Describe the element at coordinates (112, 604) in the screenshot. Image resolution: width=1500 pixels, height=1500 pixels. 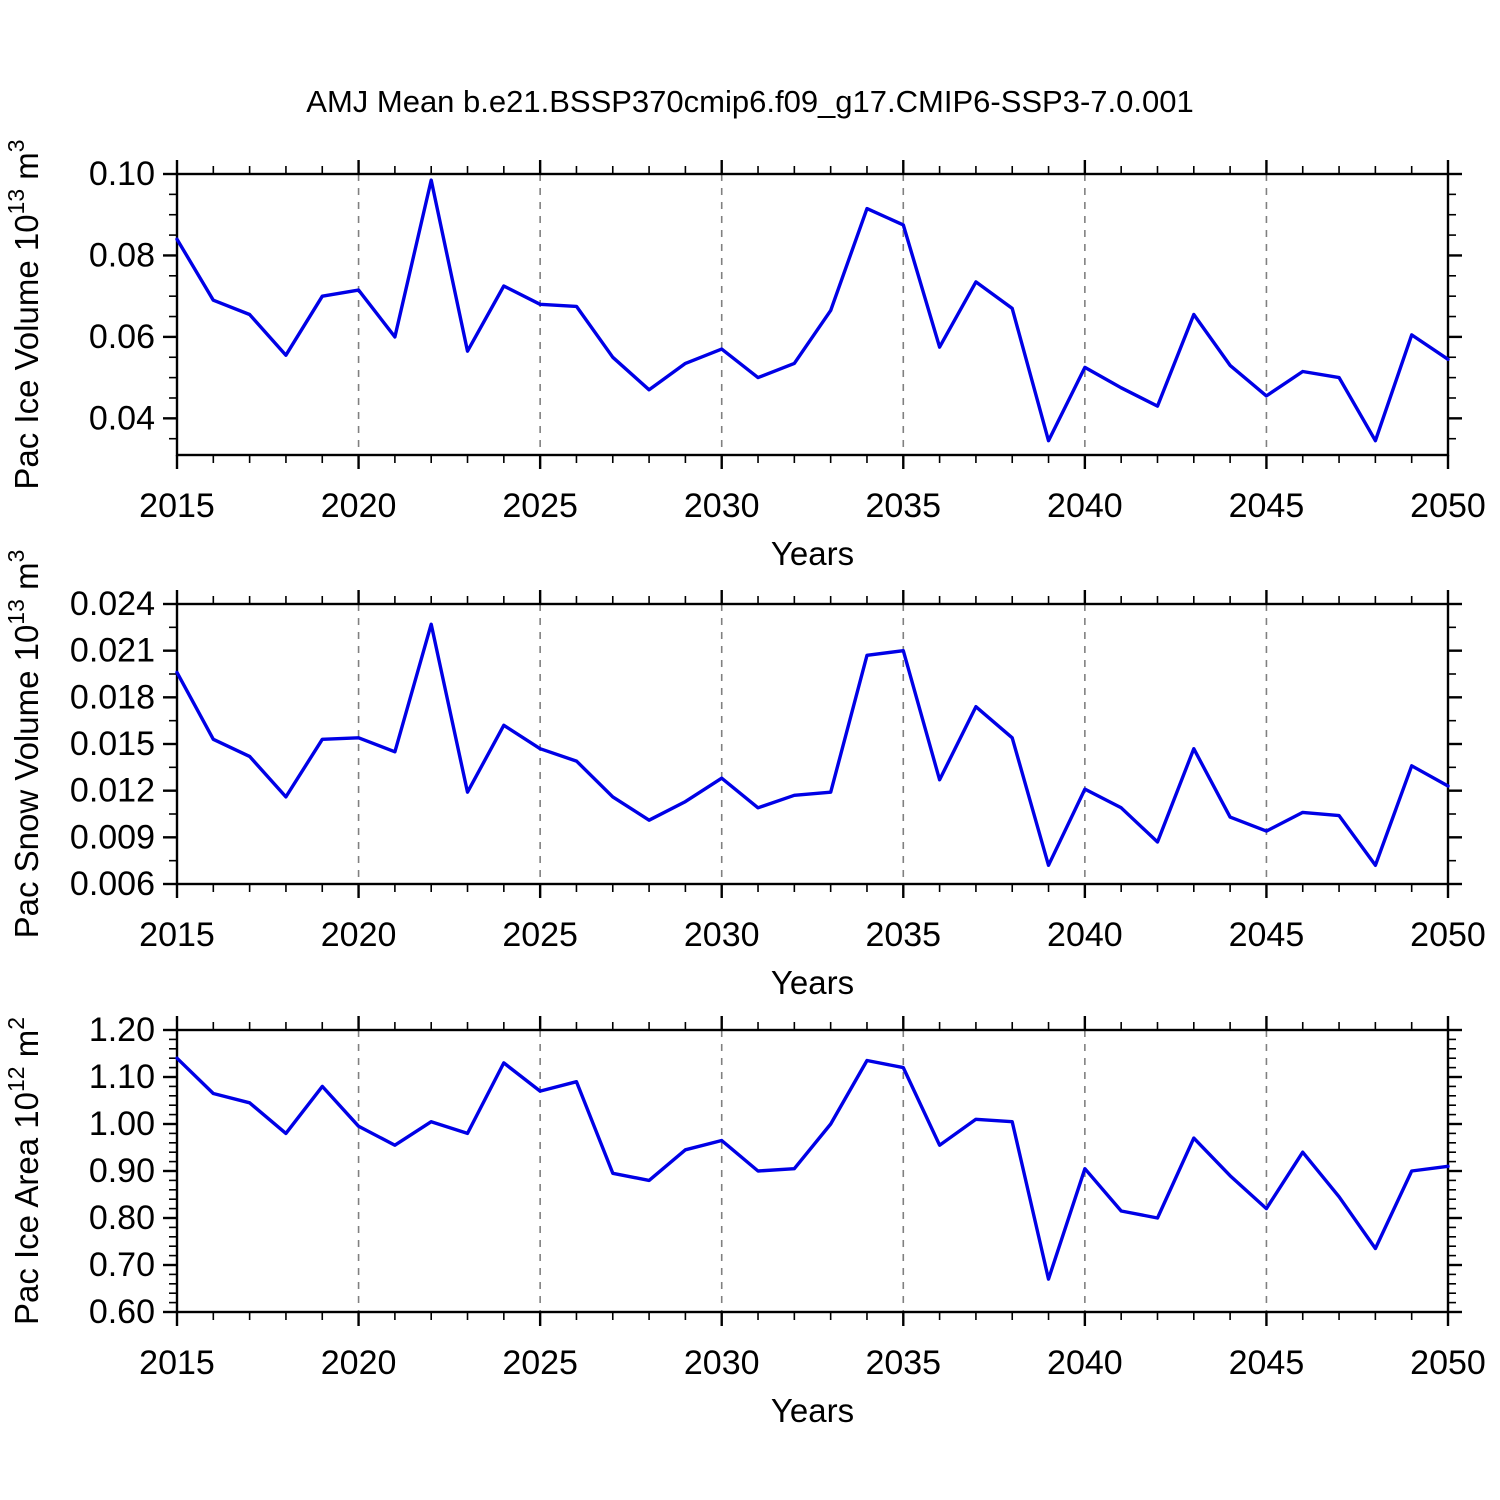
I see `y-tick-label: 0.024` at that location.